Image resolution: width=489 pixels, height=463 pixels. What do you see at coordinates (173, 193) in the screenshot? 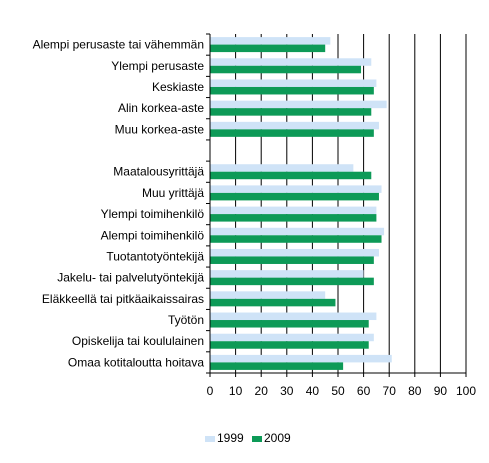
I see `category-label: Muu yrittäjä` at bounding box center [173, 193].